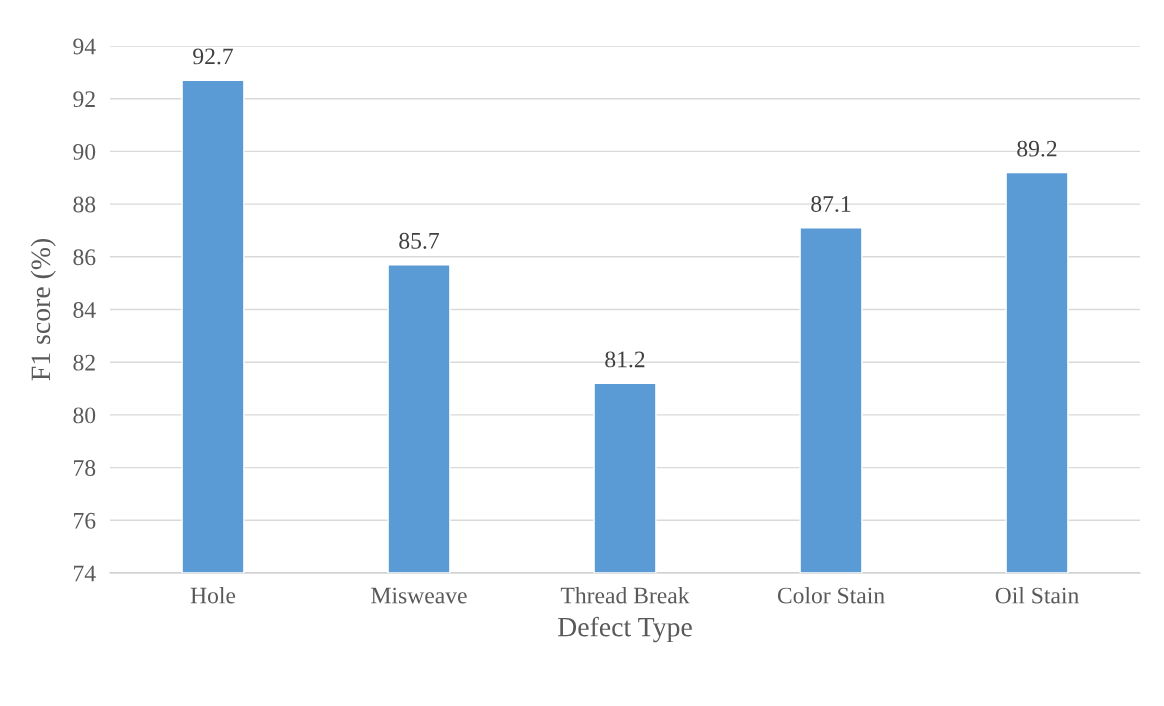 The image size is (1164, 706). I want to click on data-label: 92.7, so click(213, 56).